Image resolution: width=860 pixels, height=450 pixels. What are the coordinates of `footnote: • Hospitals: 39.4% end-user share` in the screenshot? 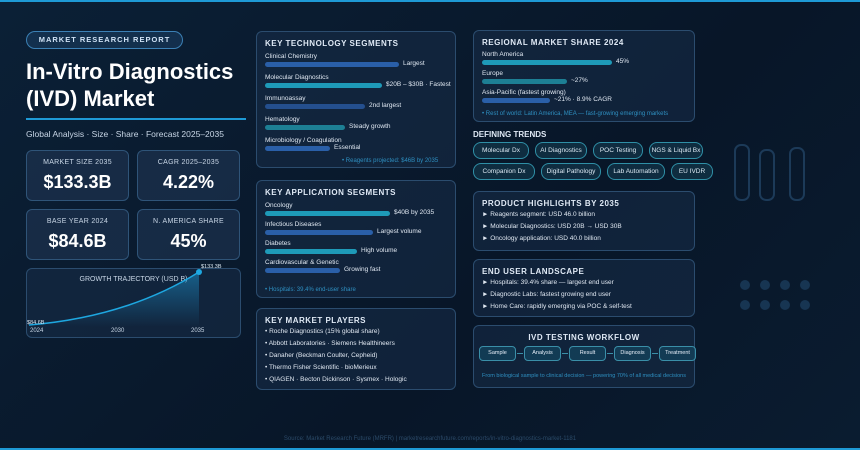 It's located at (310, 290).